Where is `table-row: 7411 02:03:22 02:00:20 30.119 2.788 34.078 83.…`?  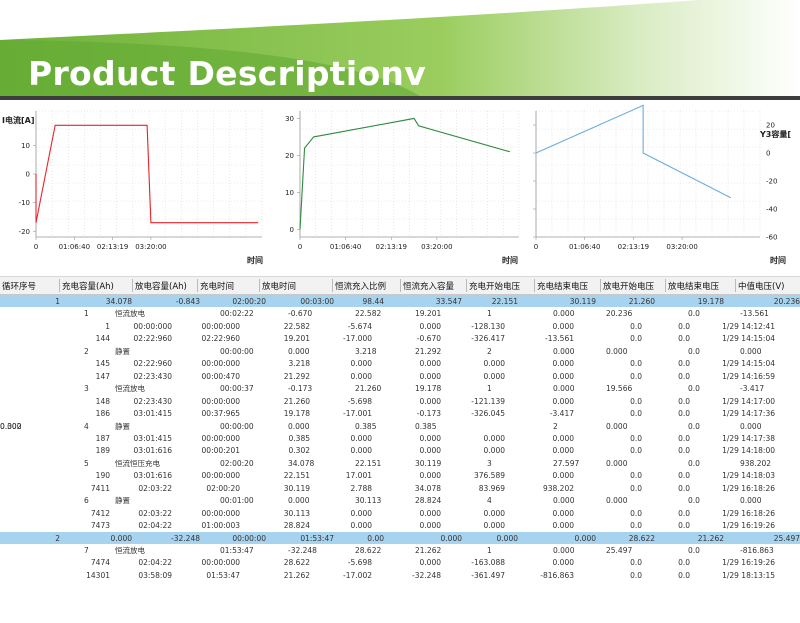
table-row: 7411 02:03:22 02:00:20 30.119 2.788 34.078 83.… is located at coordinates (400, 488).